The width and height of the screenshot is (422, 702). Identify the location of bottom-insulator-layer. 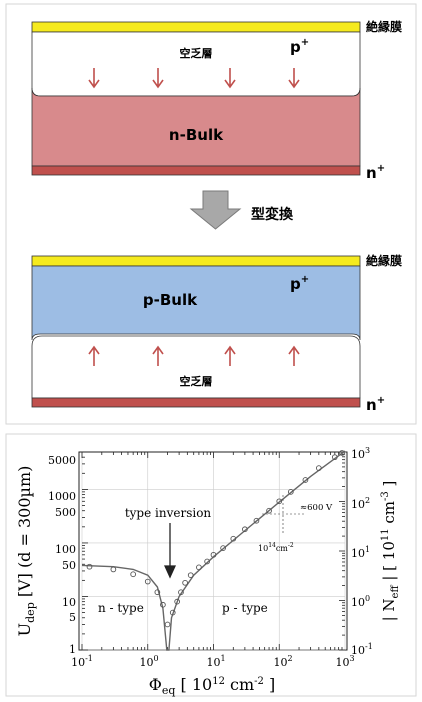
(196, 261).